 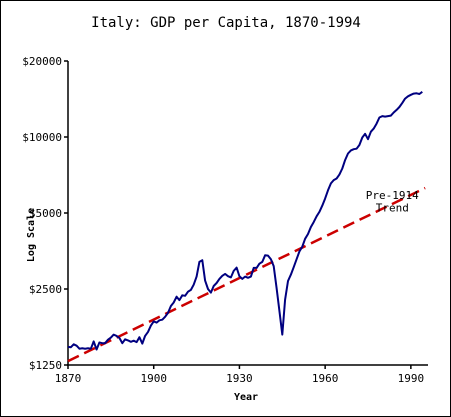 What do you see at coordinates (239, 378) in the screenshot?
I see `x-tick-label: 1930` at bounding box center [239, 378].